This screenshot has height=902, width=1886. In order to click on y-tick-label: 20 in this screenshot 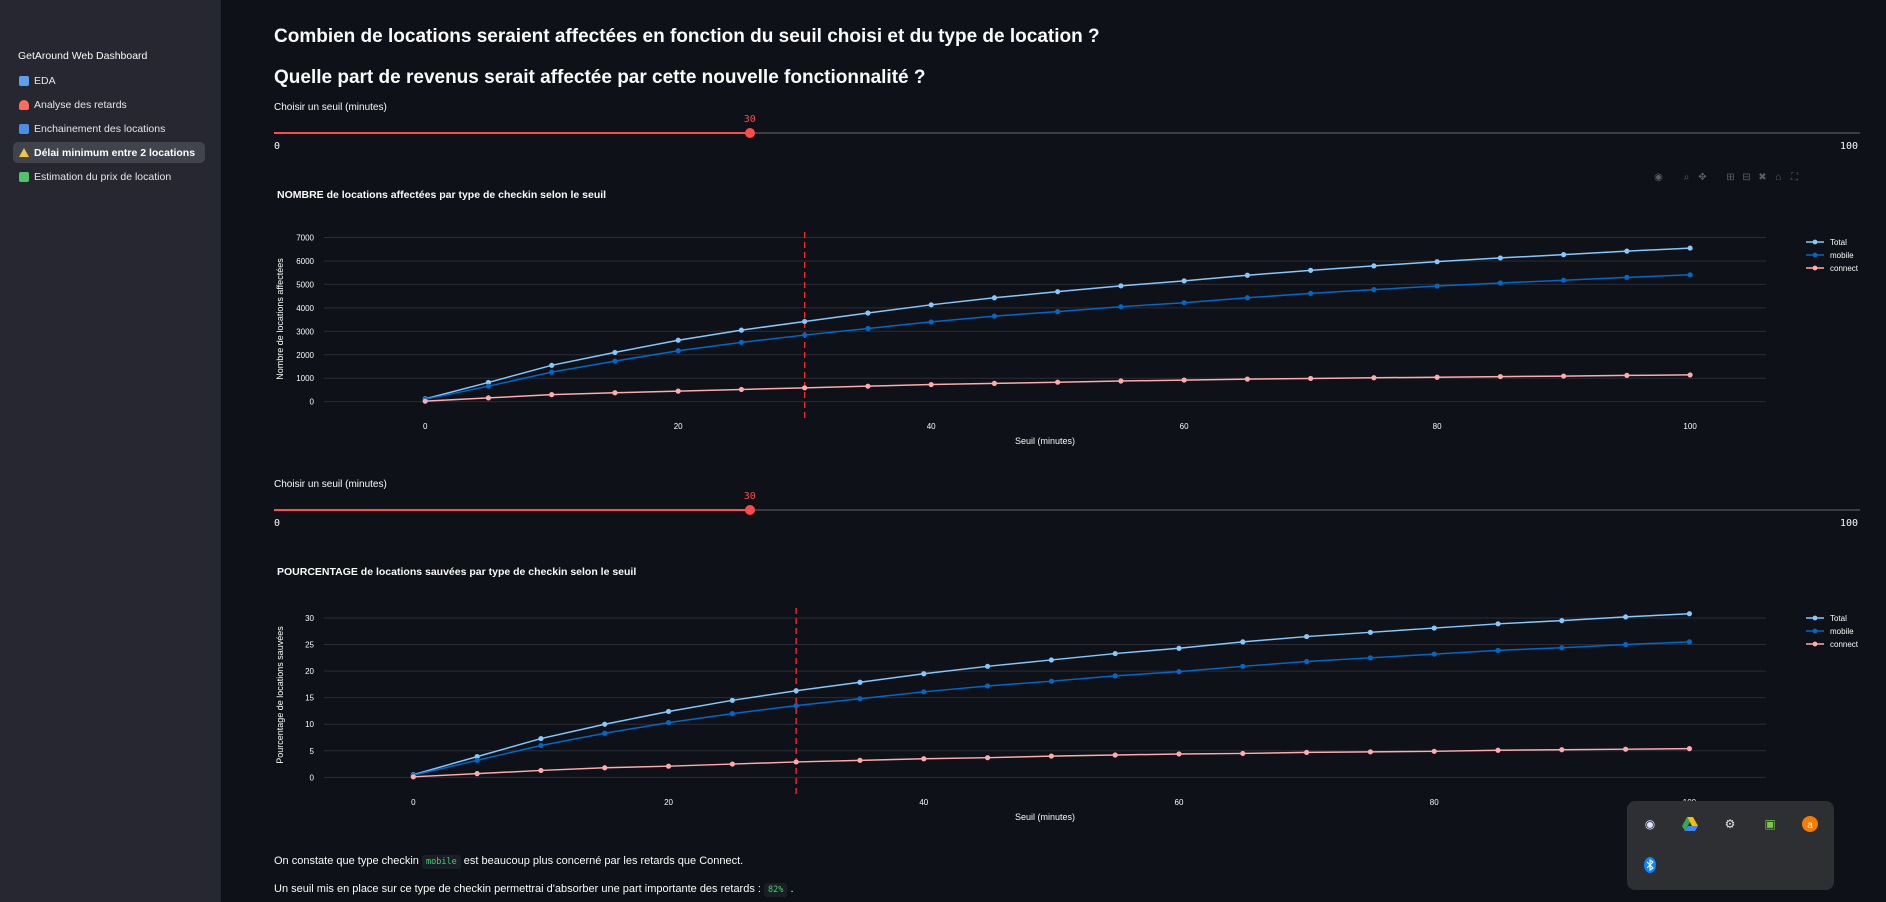, I will do `click(309, 671)`.